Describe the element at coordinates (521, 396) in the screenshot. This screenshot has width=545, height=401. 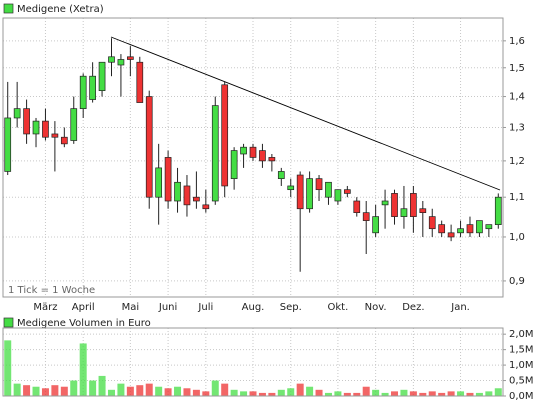
I see `y-tick-label: 0,0M` at that location.